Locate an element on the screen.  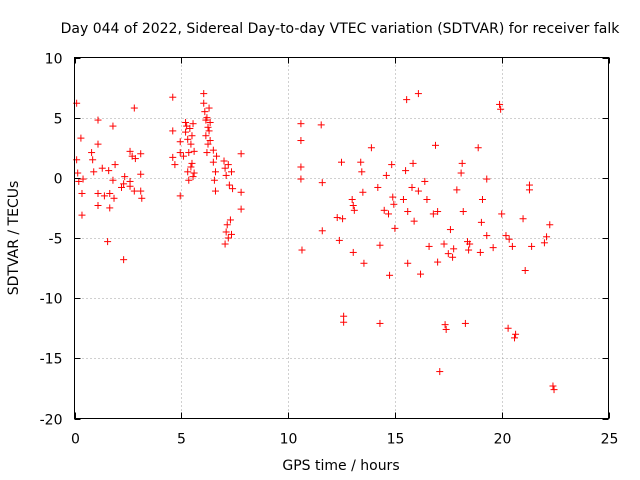
x-tick-label: 5 is located at coordinates (181, 440).